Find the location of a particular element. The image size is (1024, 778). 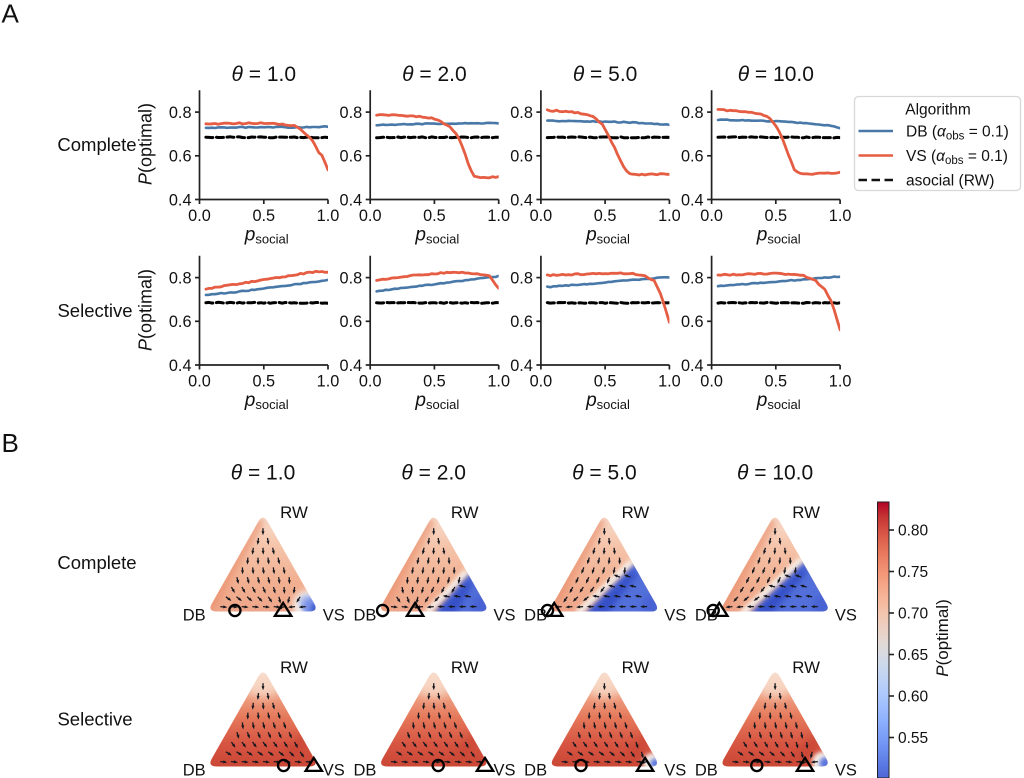

svg-text: asocial (RW) is located at coordinates (950, 181).